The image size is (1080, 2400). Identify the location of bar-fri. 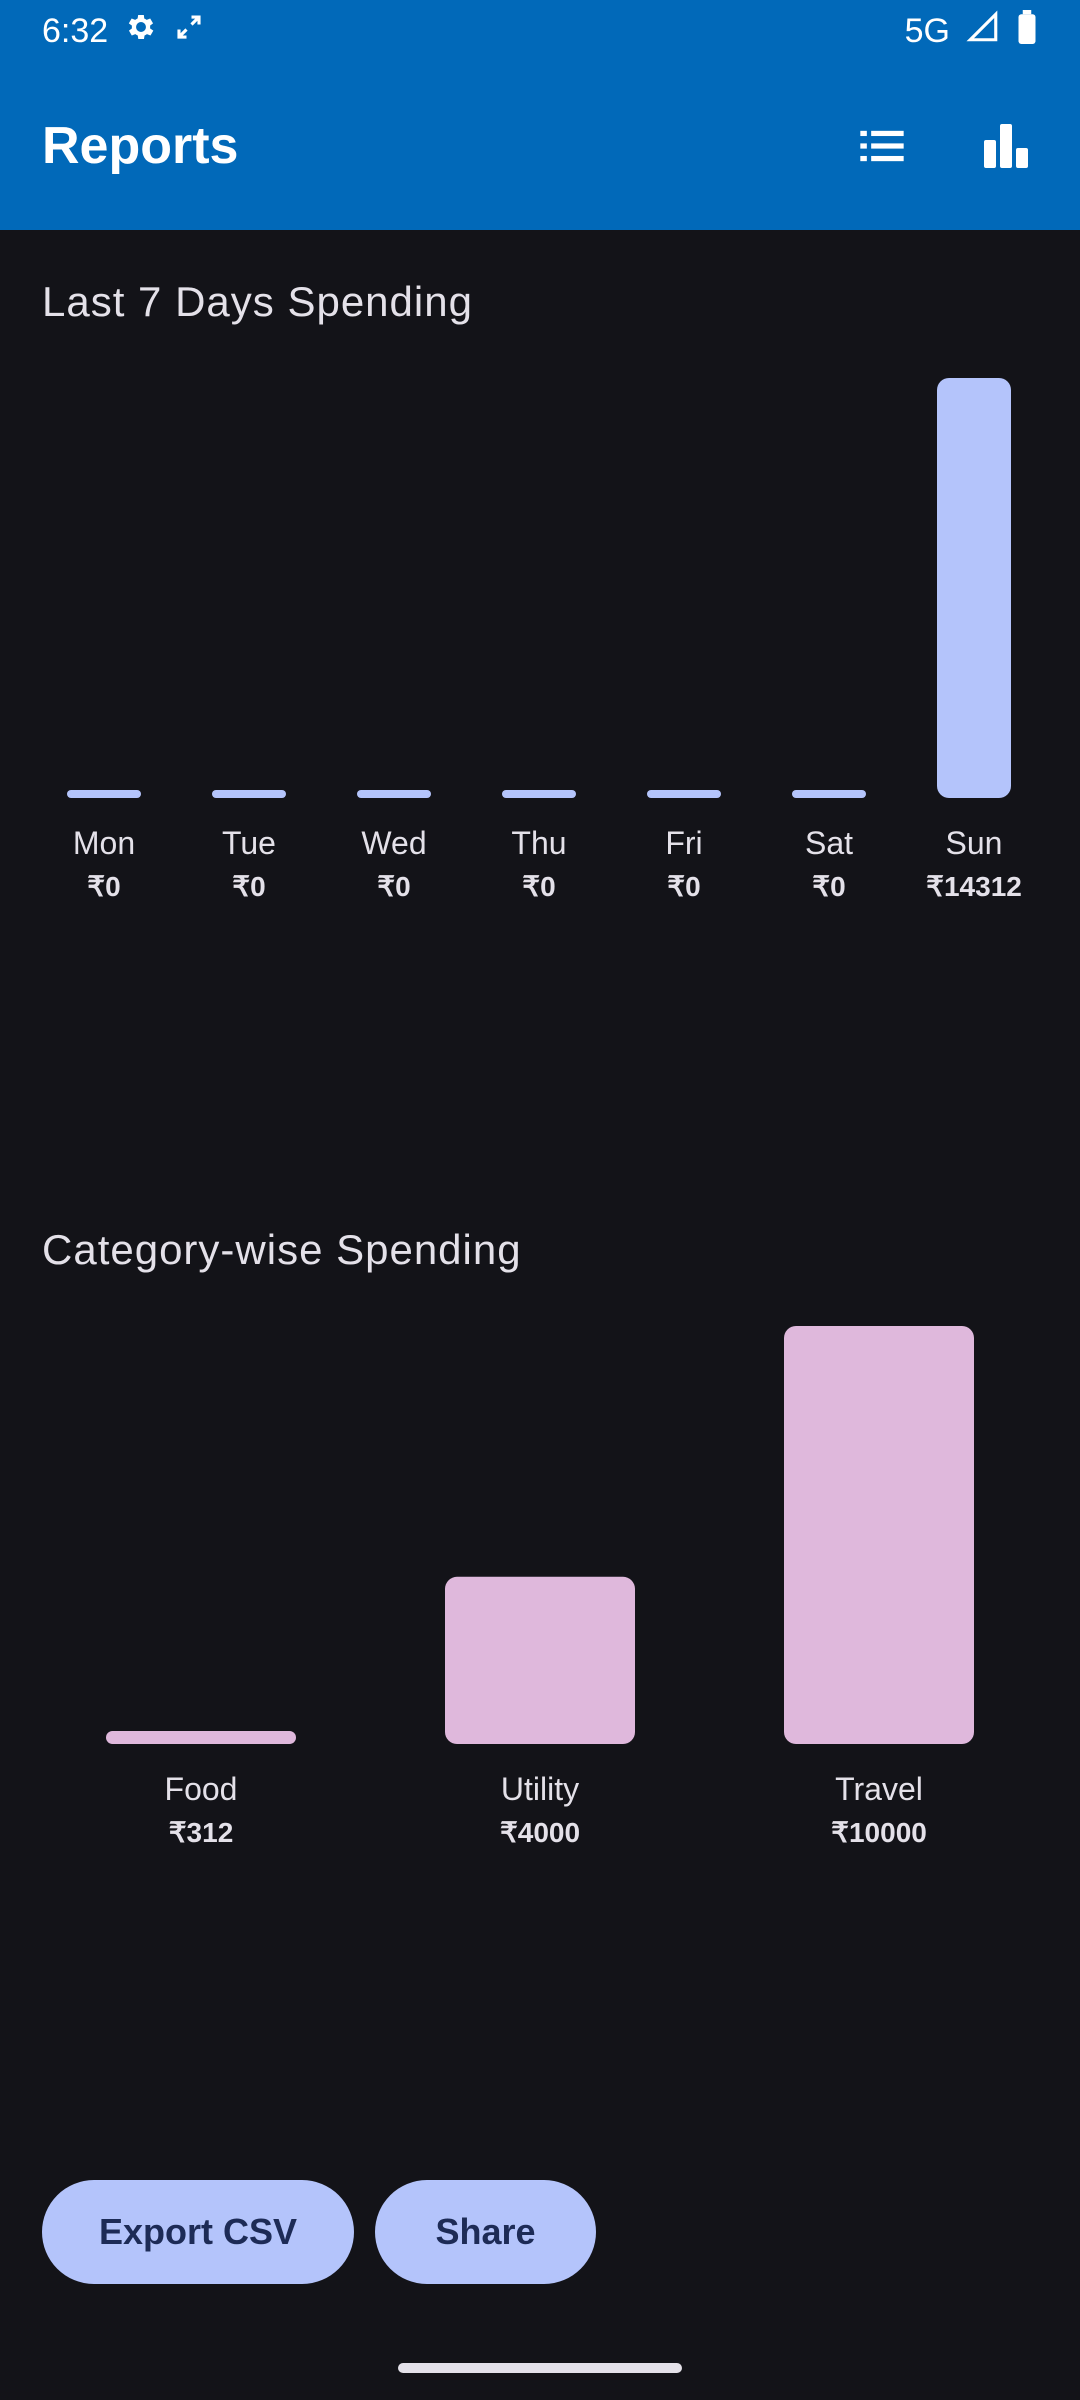
(684, 794).